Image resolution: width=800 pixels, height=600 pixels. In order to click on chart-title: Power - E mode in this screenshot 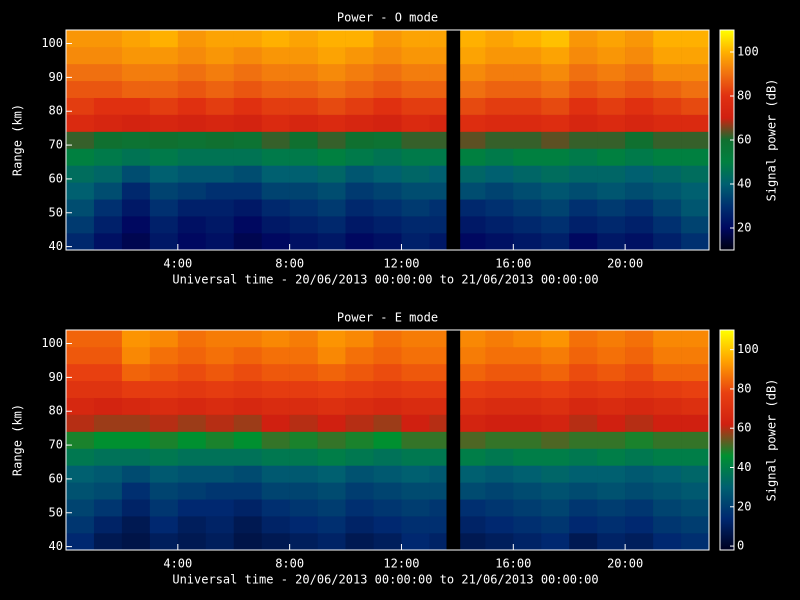, I will do `click(387, 318)`.